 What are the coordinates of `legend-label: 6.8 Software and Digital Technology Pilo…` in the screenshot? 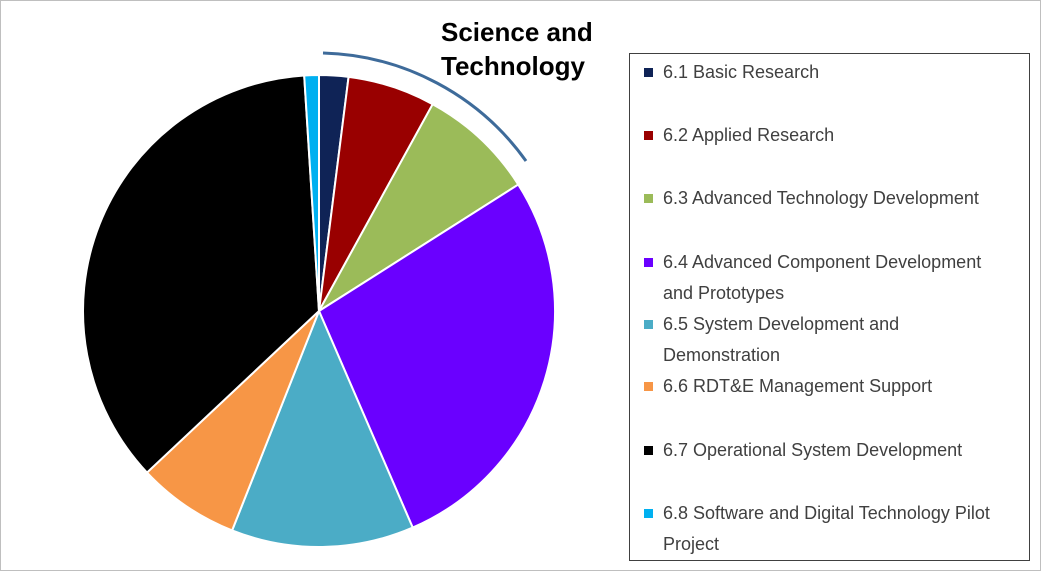 It's located at (826, 528).